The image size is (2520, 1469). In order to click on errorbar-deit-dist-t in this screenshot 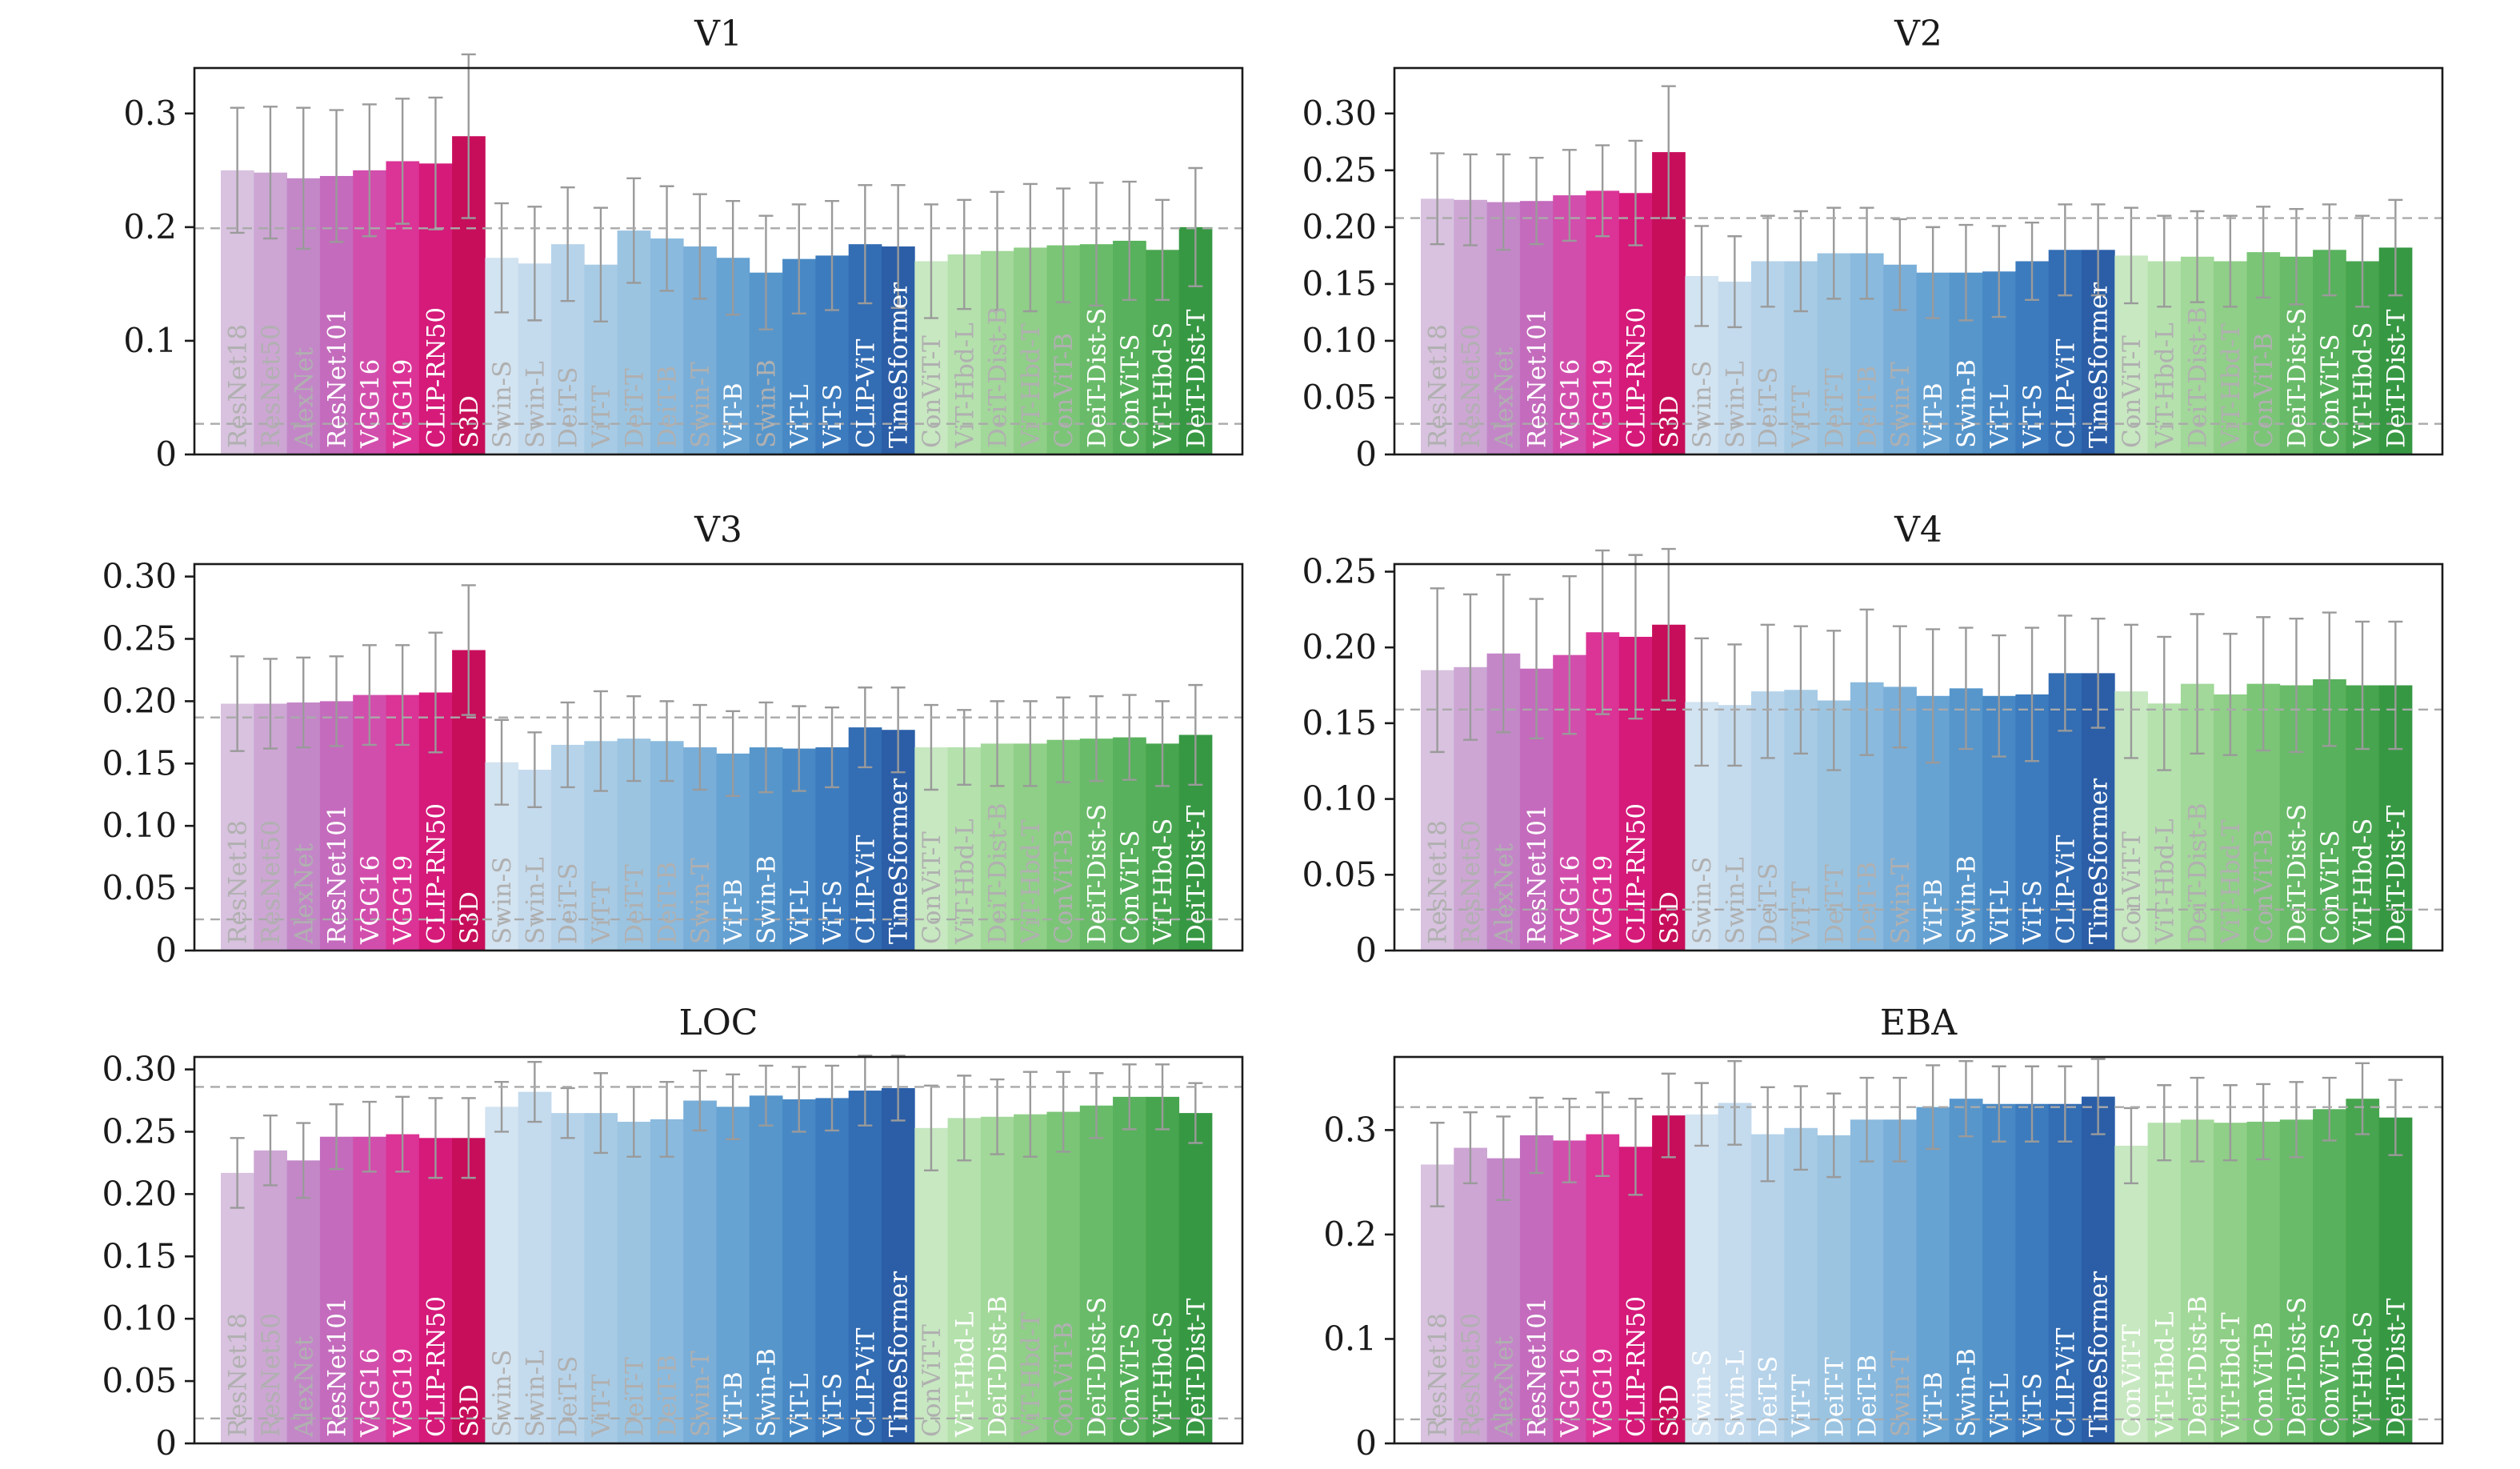, I will do `click(1195, 227)`.